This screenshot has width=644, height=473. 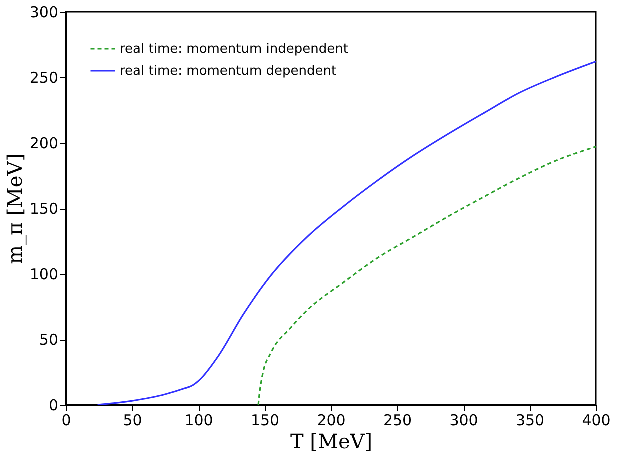 I want to click on x-tick-label: 200, so click(x=331, y=421).